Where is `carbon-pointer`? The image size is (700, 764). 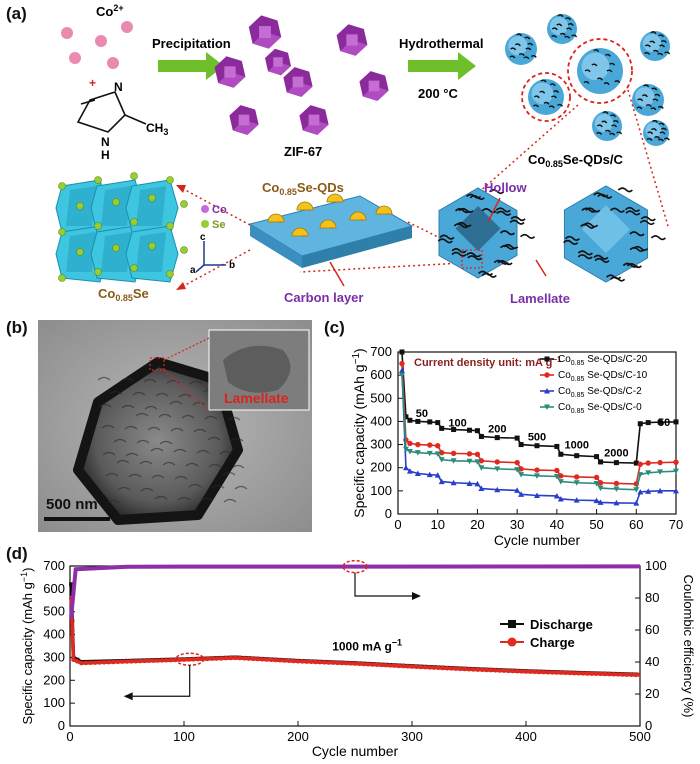
carbon-pointer is located at coordinates (337, 274).